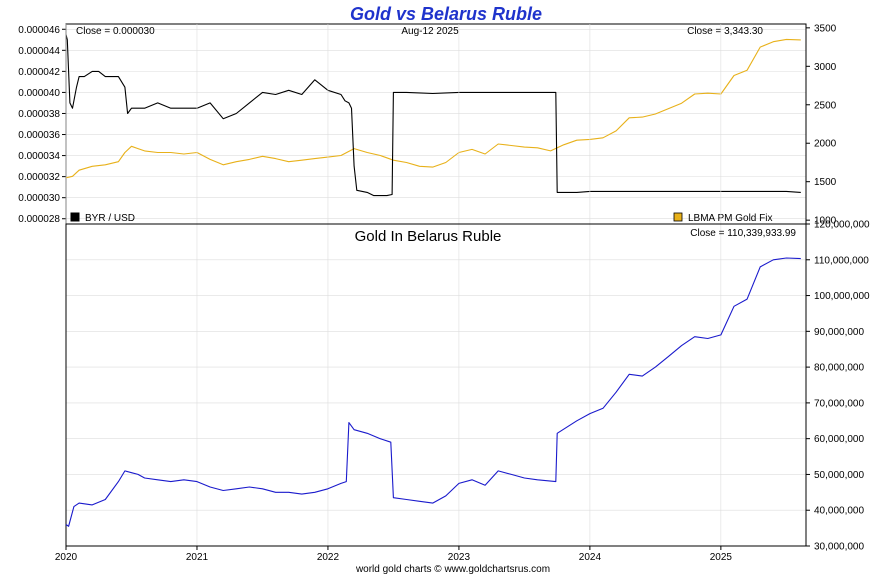  Describe the element at coordinates (839, 547) in the screenshot. I see `bottom-tick-label: 30,000,000` at that location.